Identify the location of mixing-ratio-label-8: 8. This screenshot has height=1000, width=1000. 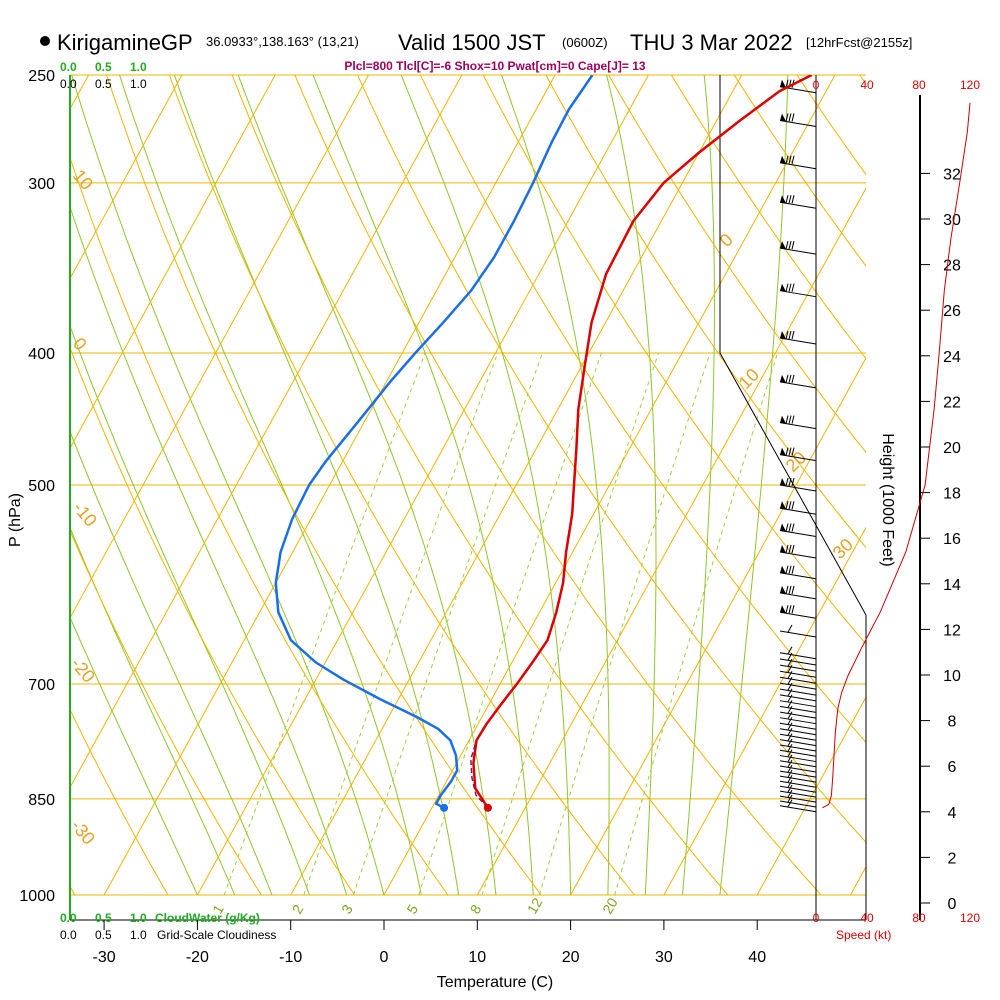
(476, 909).